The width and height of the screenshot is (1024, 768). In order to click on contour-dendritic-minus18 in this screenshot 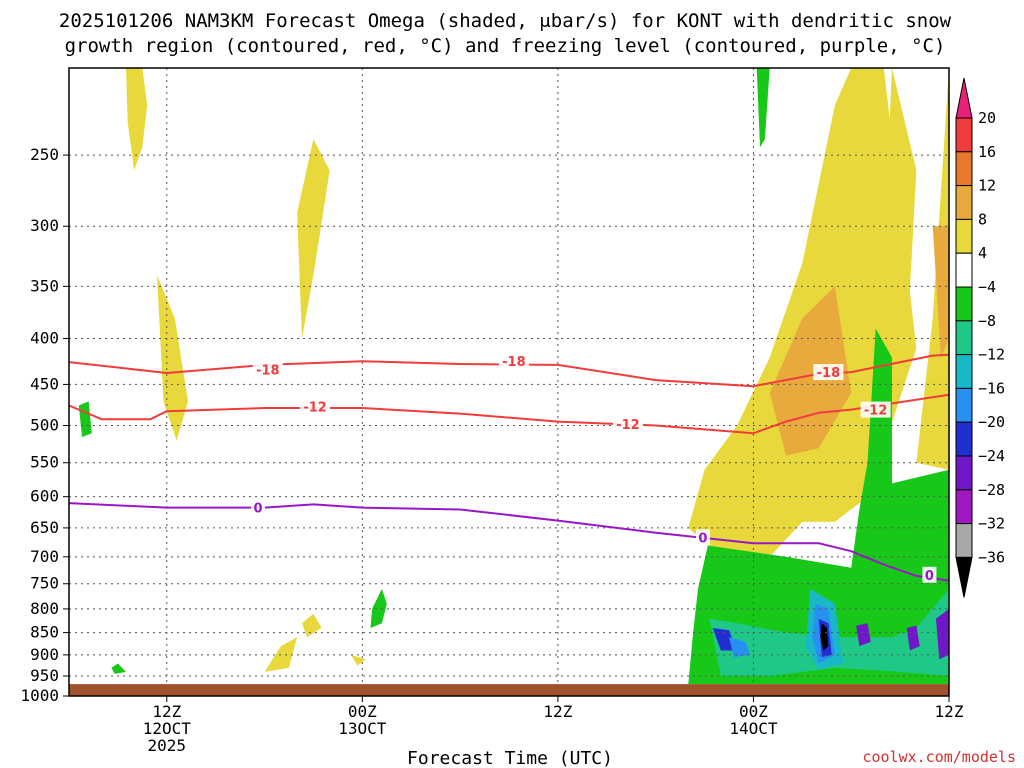, I will do `click(509, 370)`.